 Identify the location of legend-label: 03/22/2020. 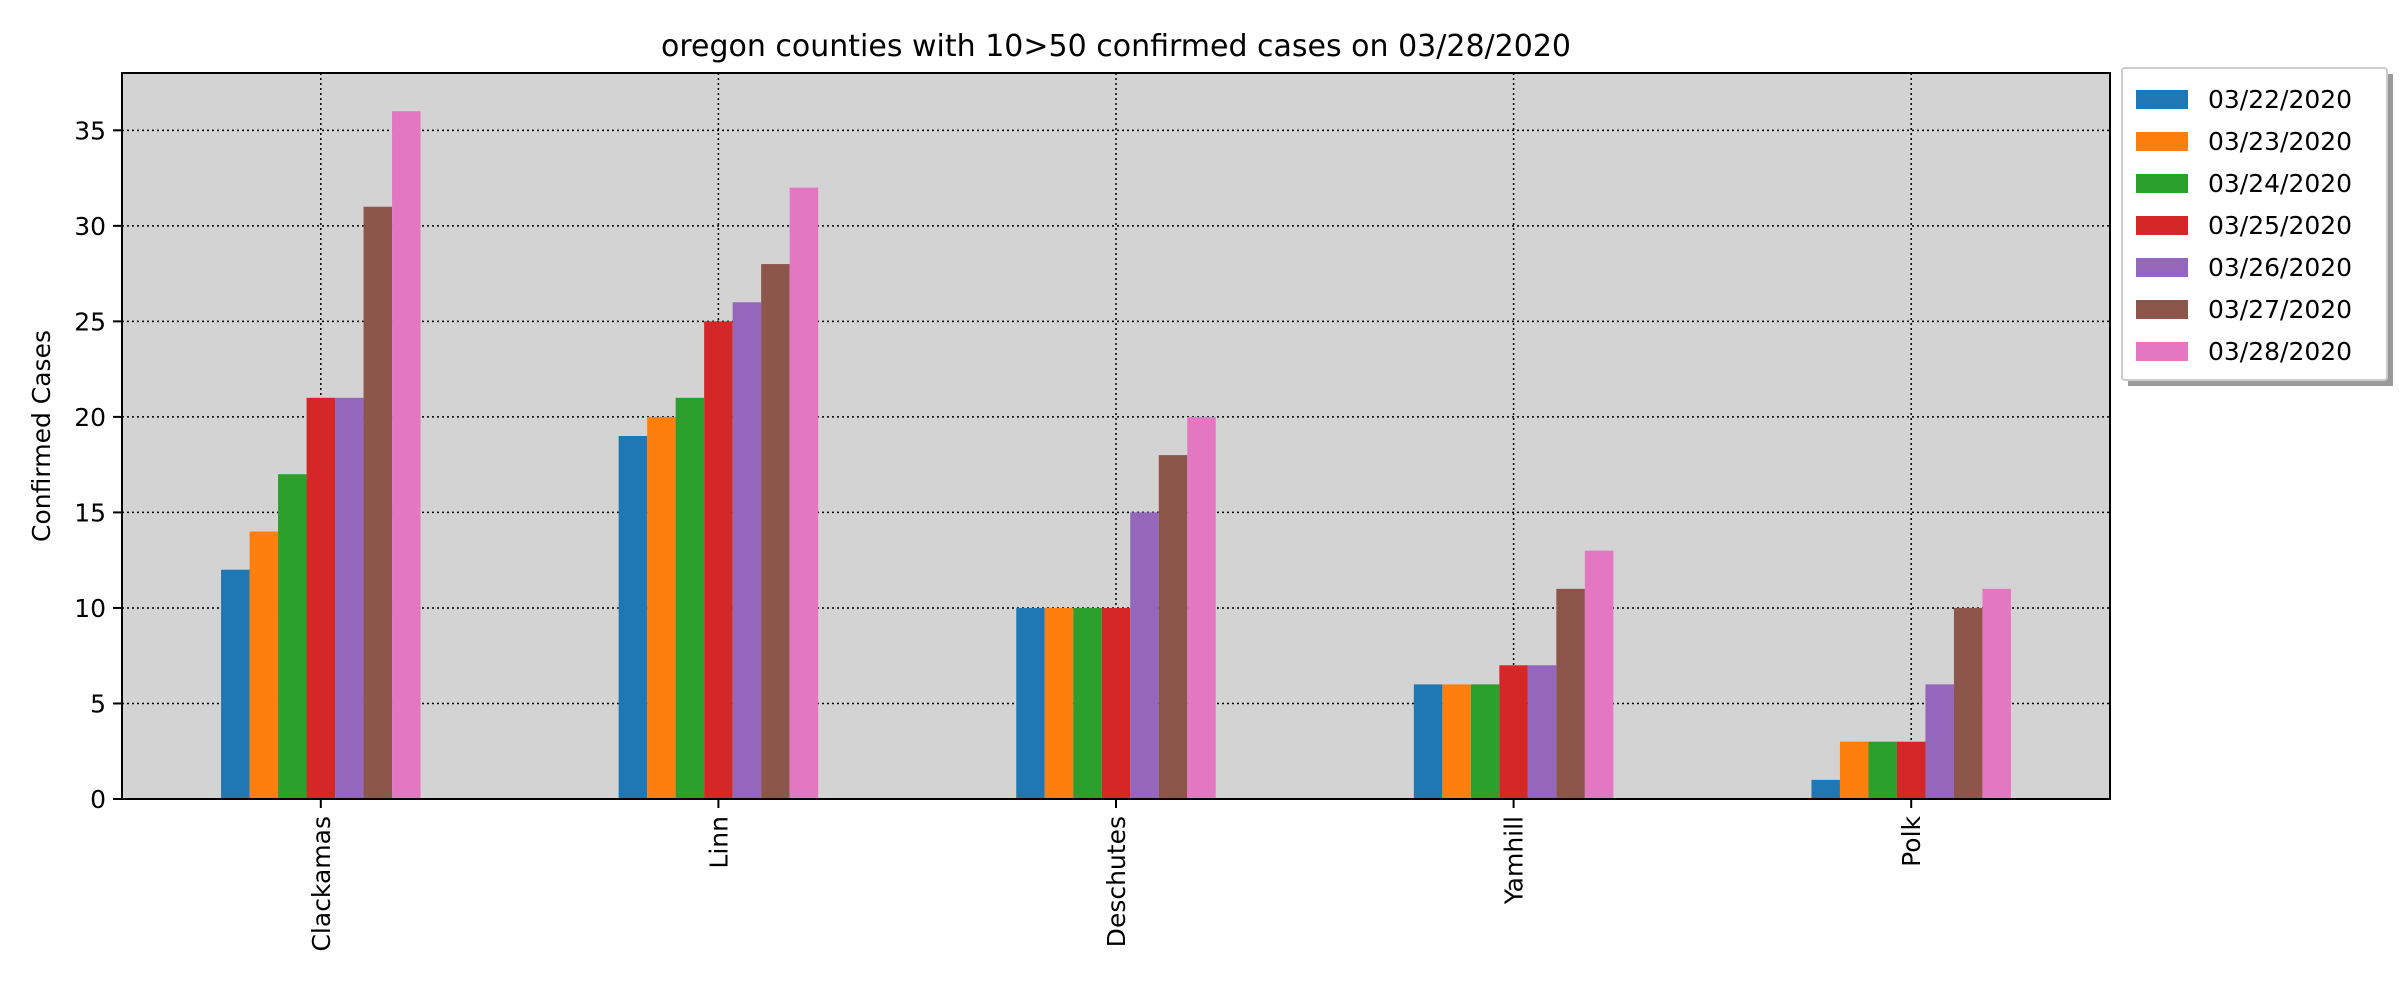
(2280, 99).